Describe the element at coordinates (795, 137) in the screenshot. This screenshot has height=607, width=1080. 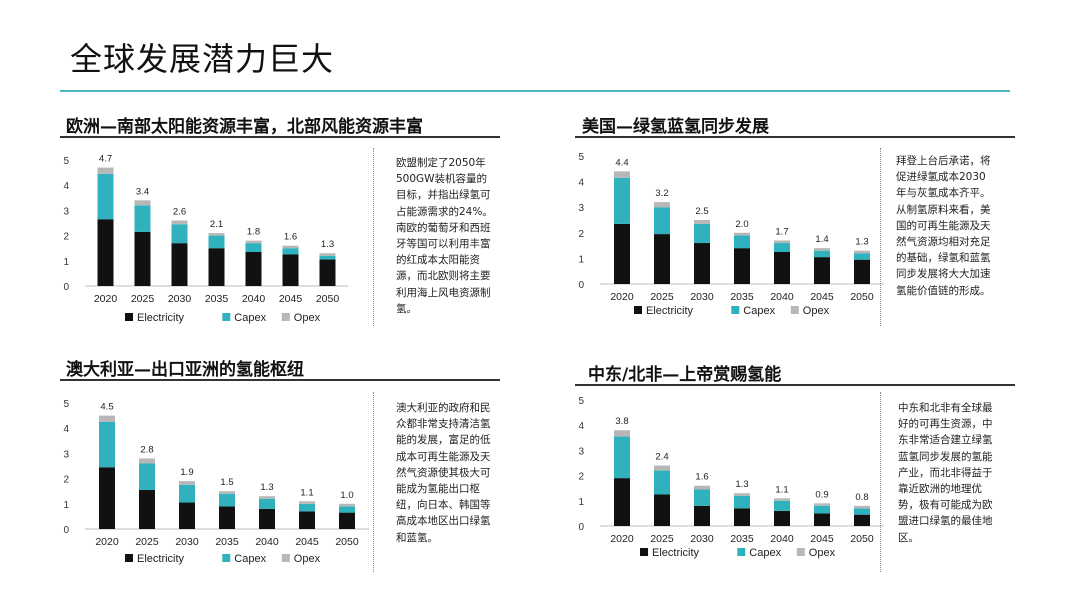
I see `panel-rule-usa` at that location.